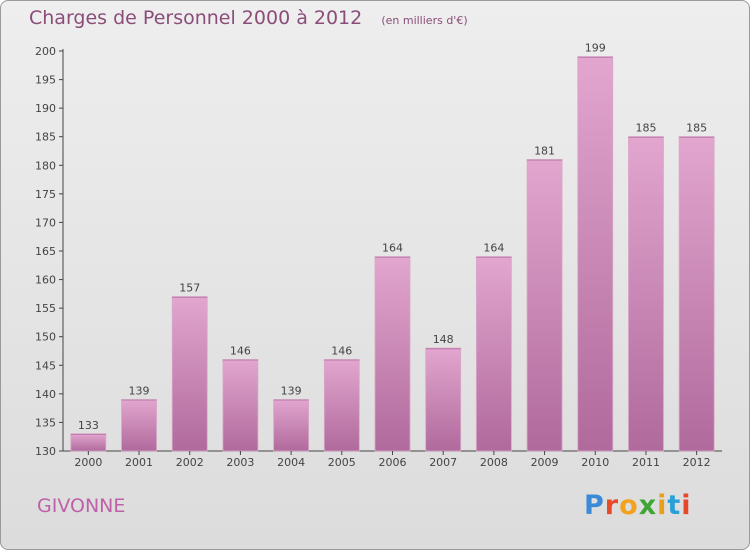 This screenshot has width=750, height=550. I want to click on logo-letter: o, so click(629, 505).